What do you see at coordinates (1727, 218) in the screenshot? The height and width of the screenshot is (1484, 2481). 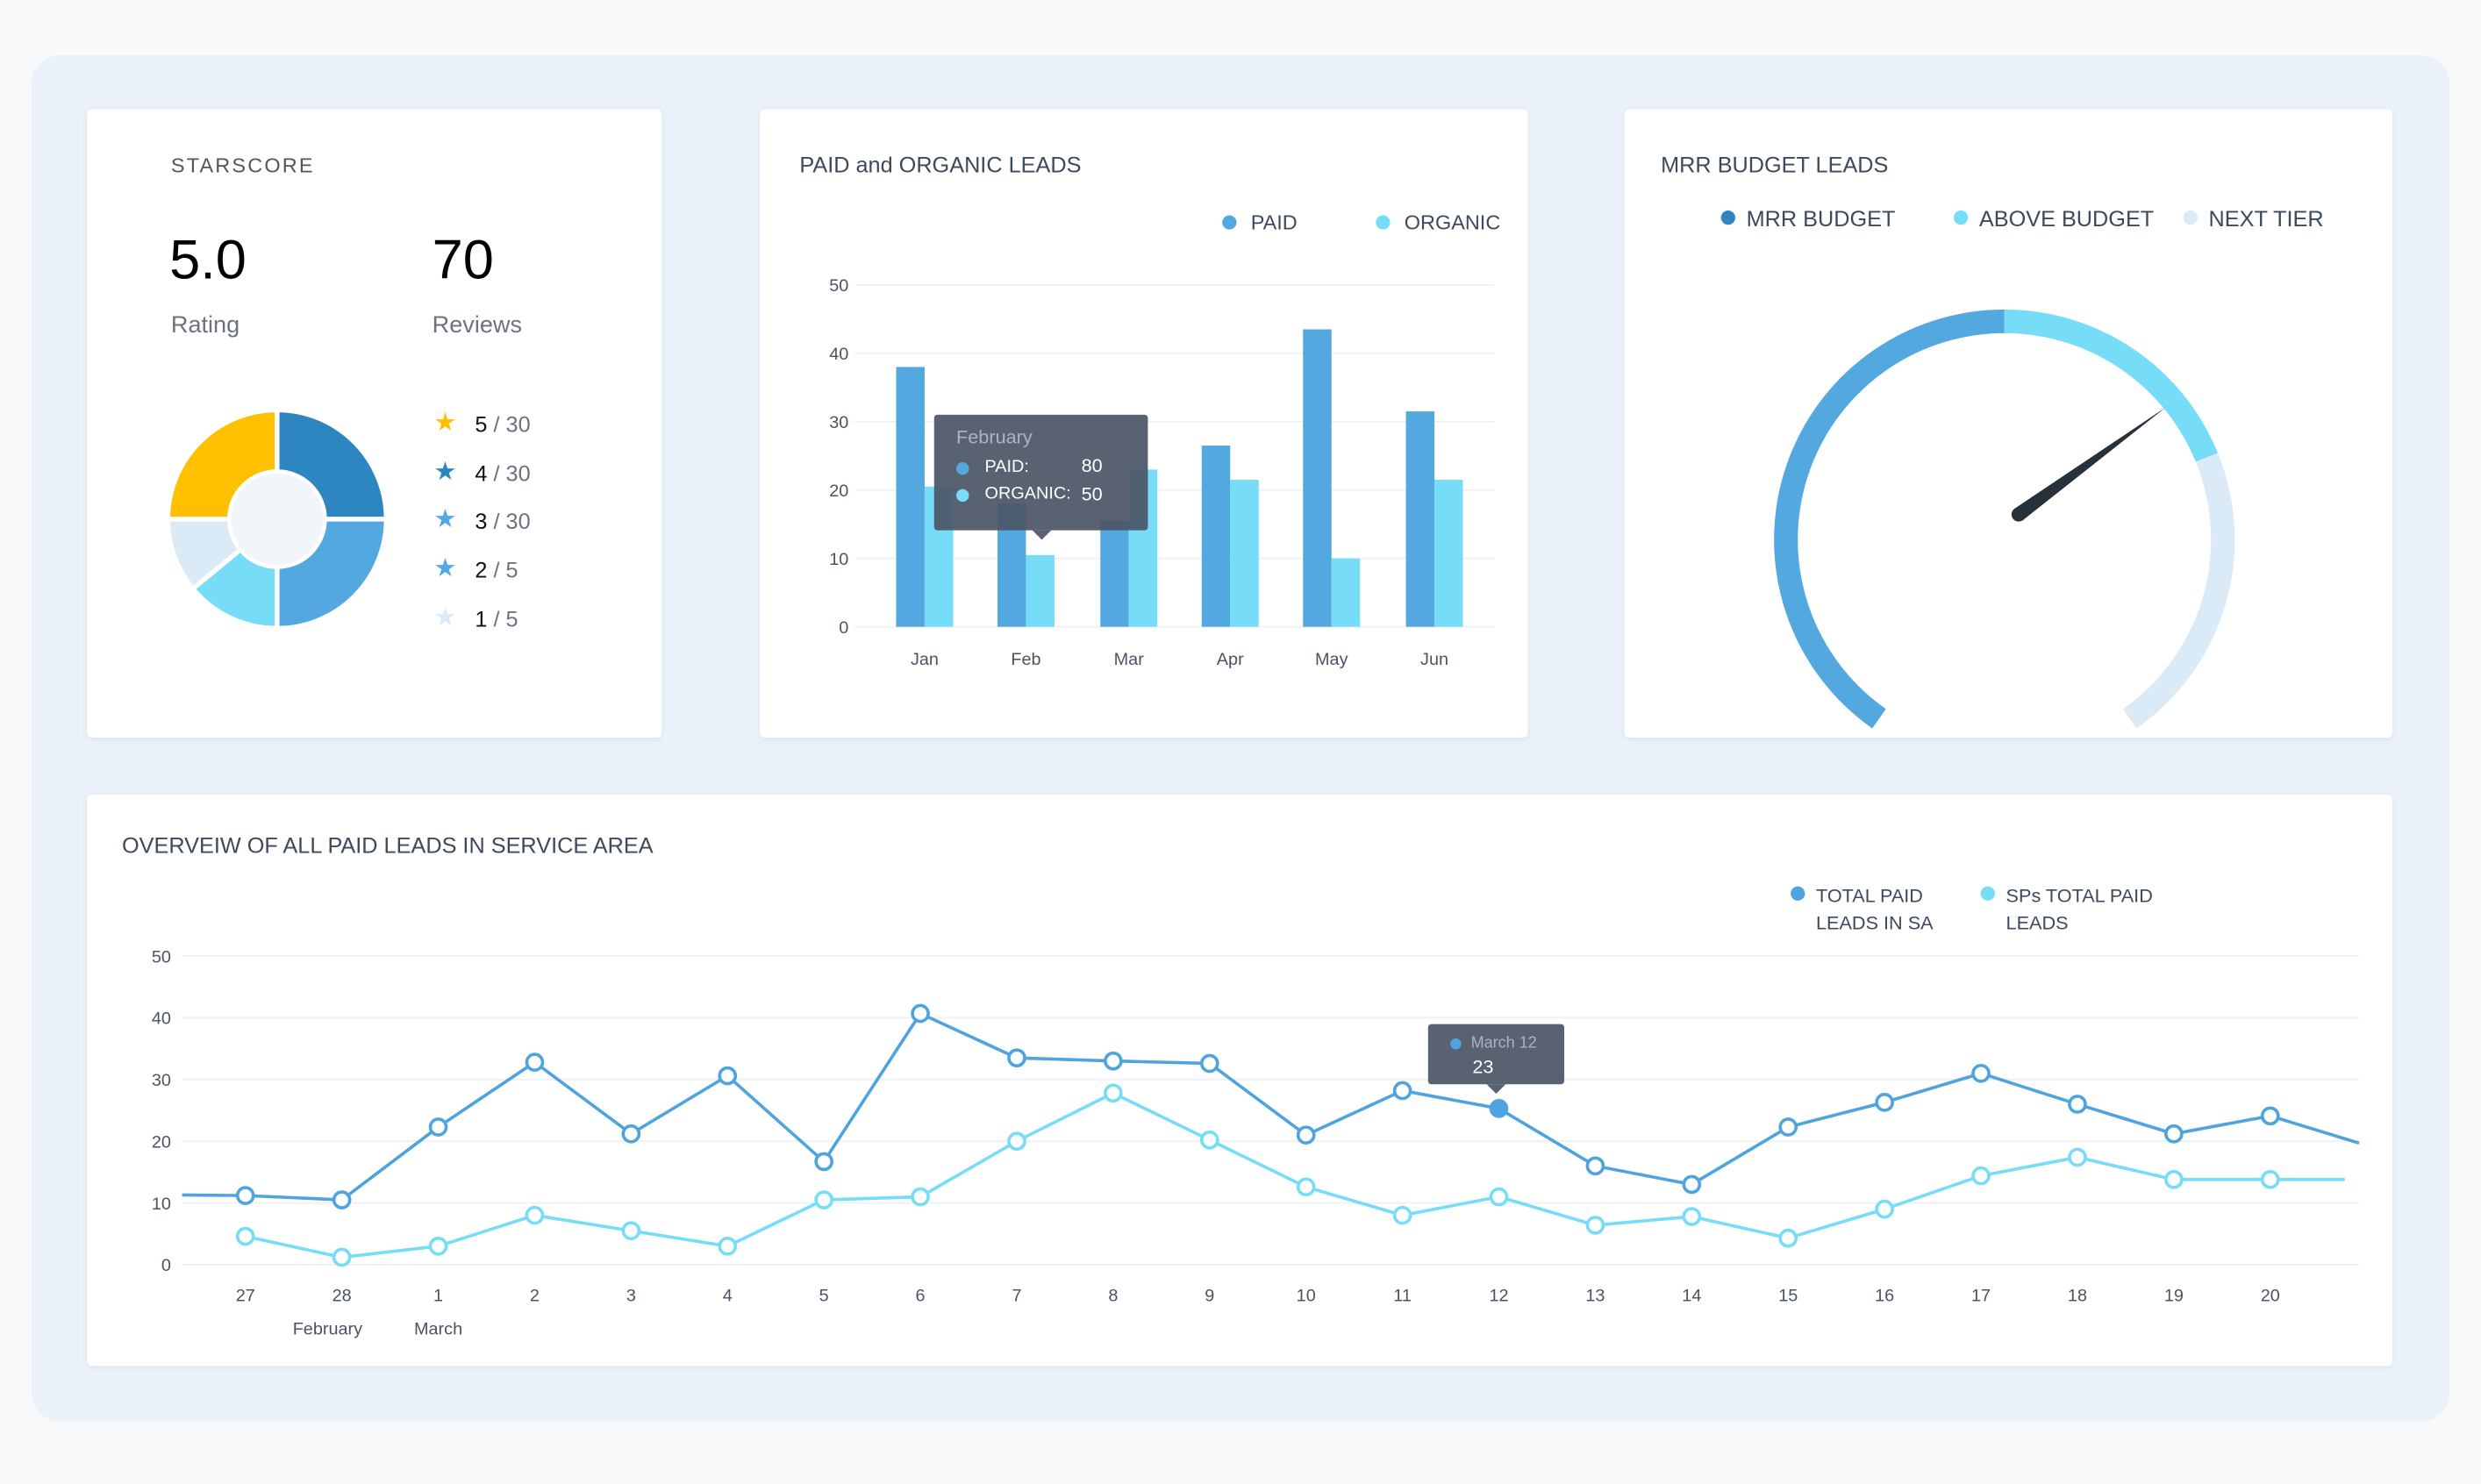 I see `legend-mrr-budget-dot` at bounding box center [1727, 218].